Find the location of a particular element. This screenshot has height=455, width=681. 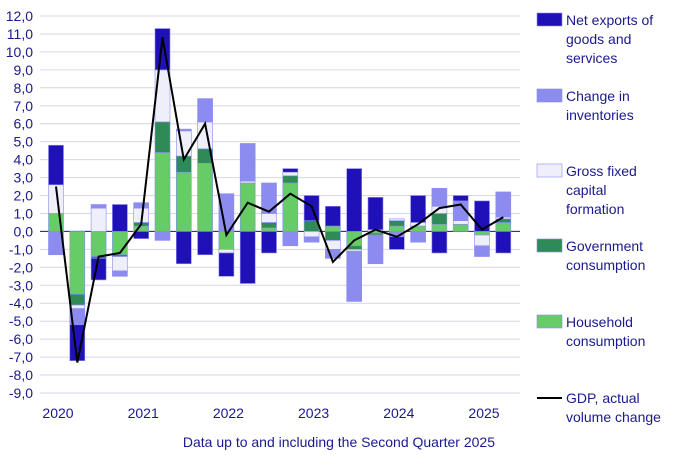

y-tick-label: -2,0 is located at coordinates (21, 267).